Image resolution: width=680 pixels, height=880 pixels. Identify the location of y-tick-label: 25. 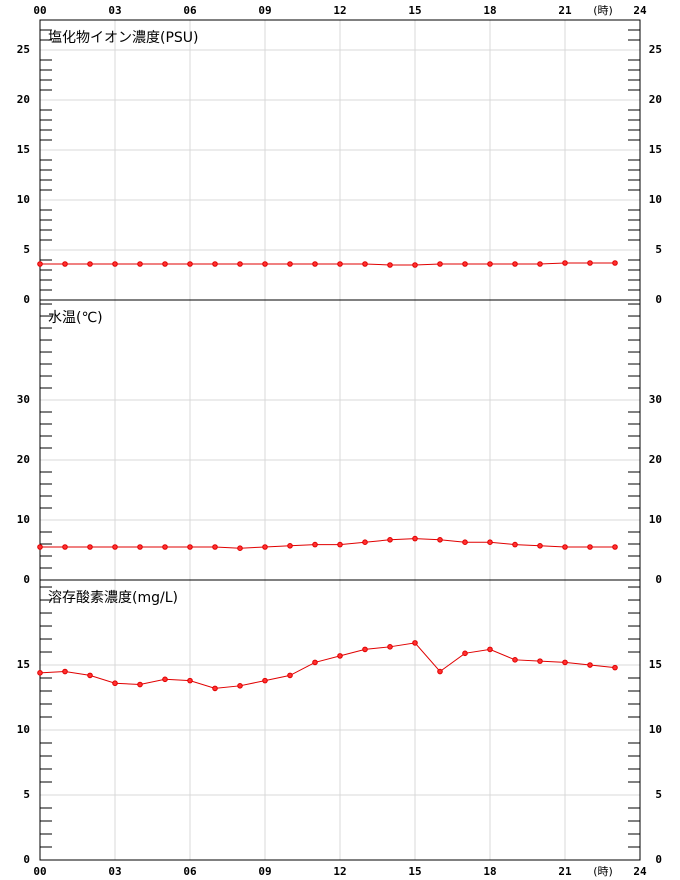
(23, 49).